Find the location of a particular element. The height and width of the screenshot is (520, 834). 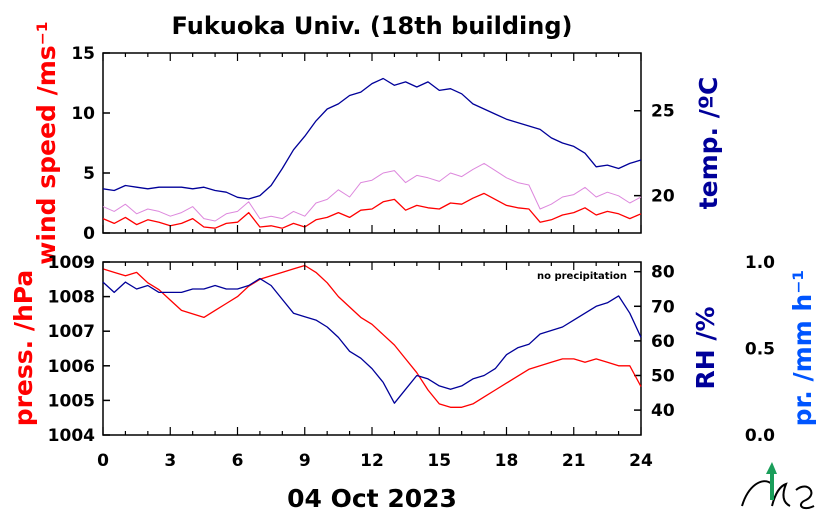

pressure-tick-label: 1008 is located at coordinates (71, 298).